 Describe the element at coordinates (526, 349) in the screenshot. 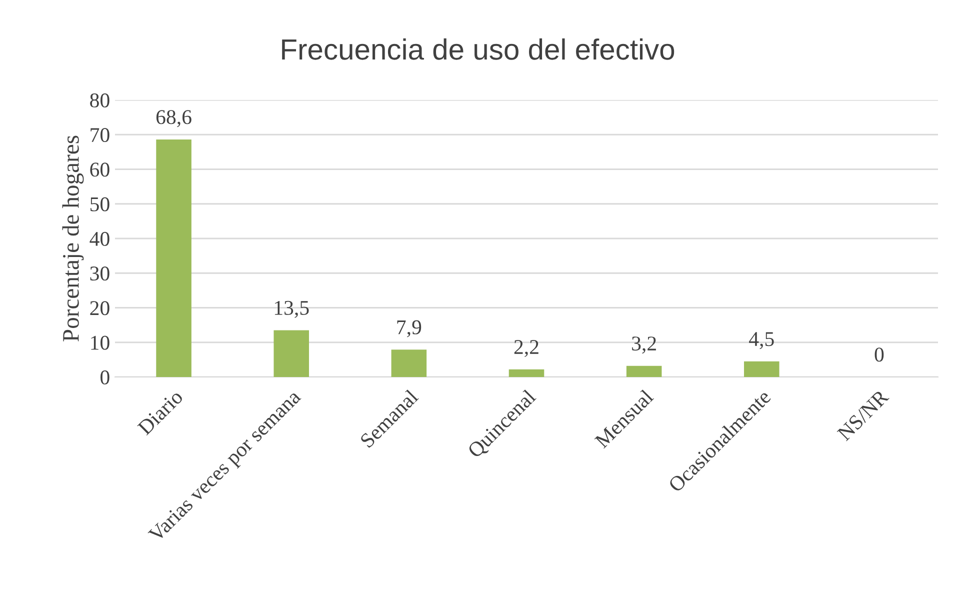

I see `data-label: 2,2` at that location.